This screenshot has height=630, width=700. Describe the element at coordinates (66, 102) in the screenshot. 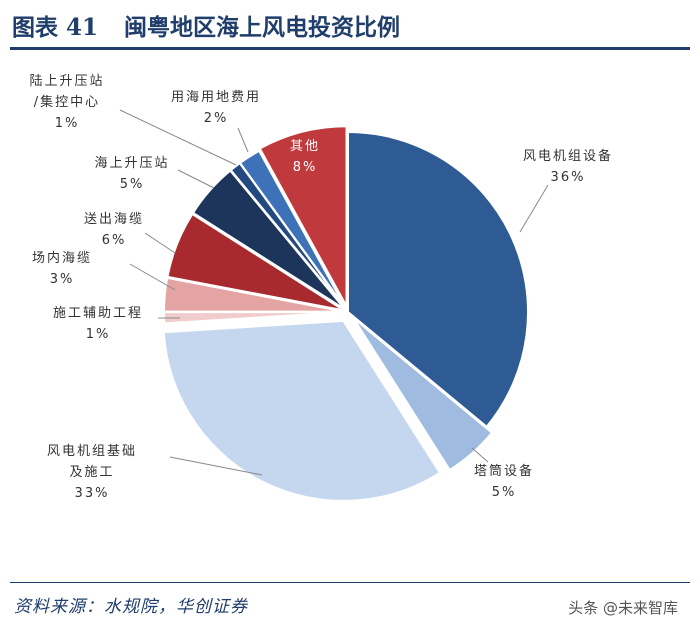

I see `slice-label: 陆上升压站/集控中心 1%` at that location.